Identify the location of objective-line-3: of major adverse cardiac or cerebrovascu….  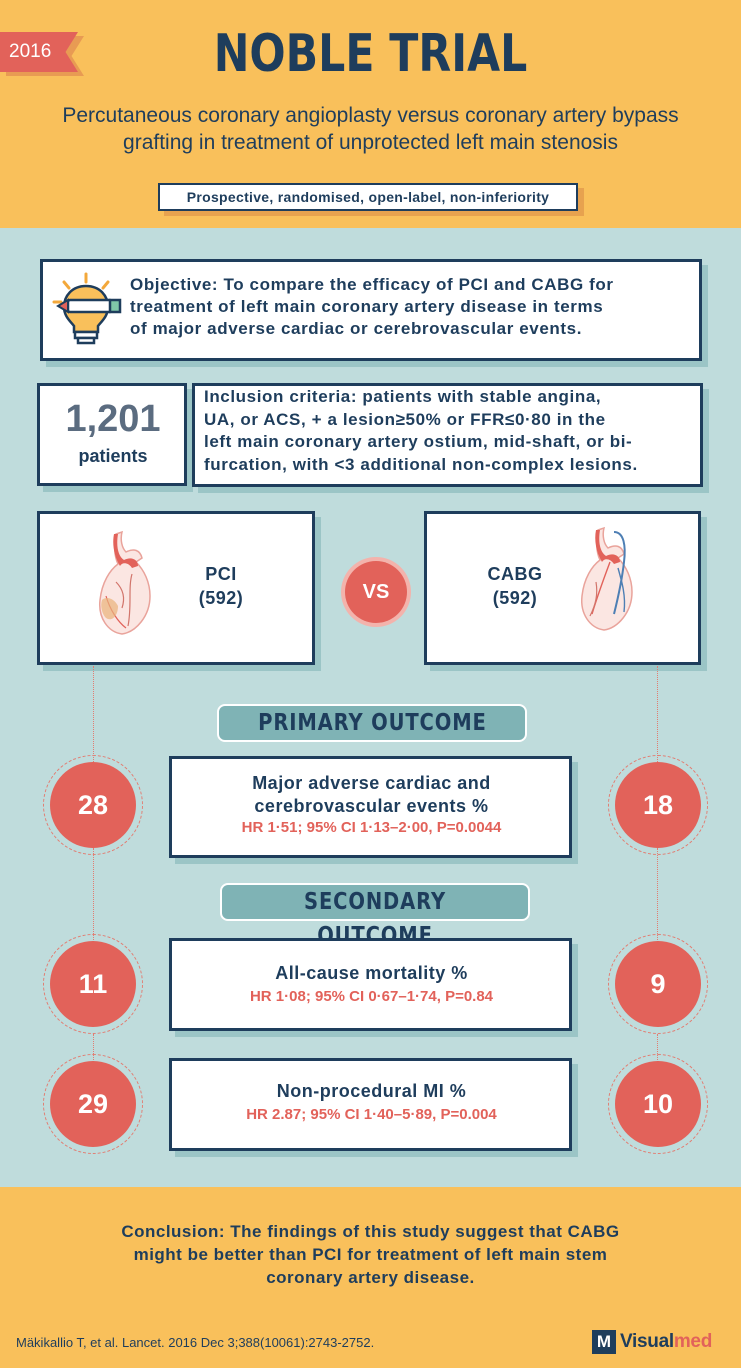
(356, 328).